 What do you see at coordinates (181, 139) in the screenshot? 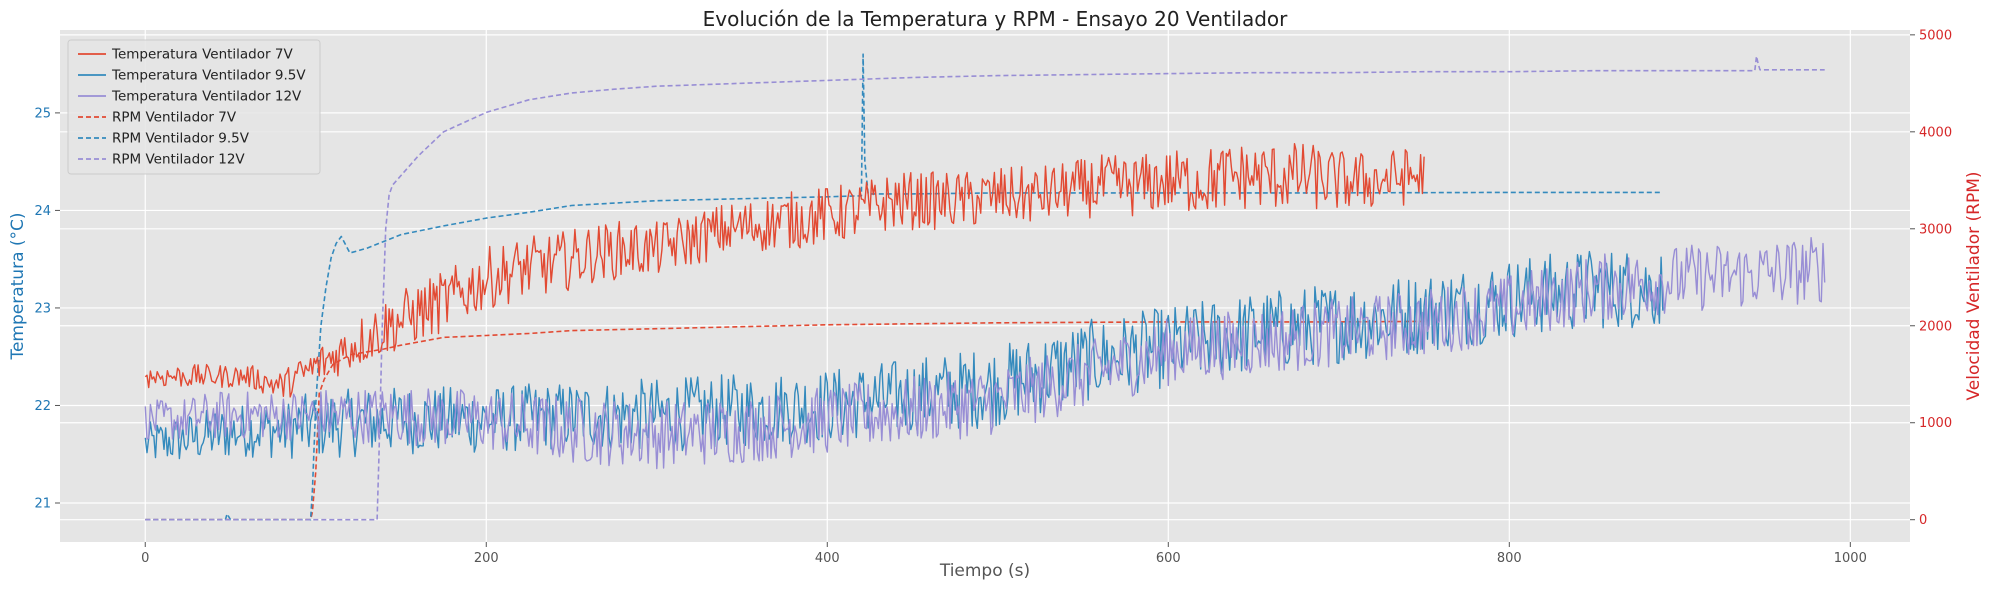
I see `legend-label: RPM Ventilador 9.5V` at bounding box center [181, 139].